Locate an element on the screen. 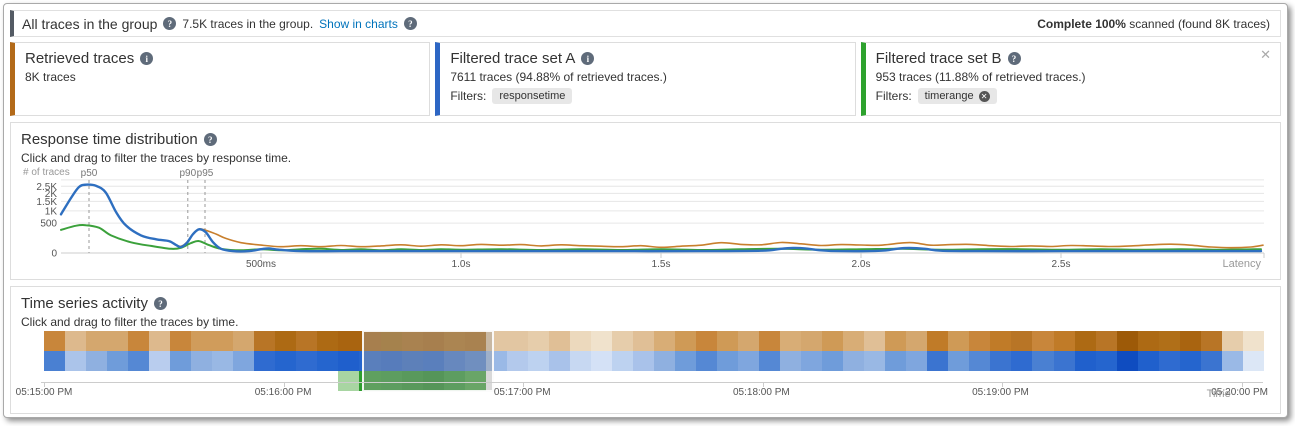  remove-filter-icon: ✕ is located at coordinates (984, 96).